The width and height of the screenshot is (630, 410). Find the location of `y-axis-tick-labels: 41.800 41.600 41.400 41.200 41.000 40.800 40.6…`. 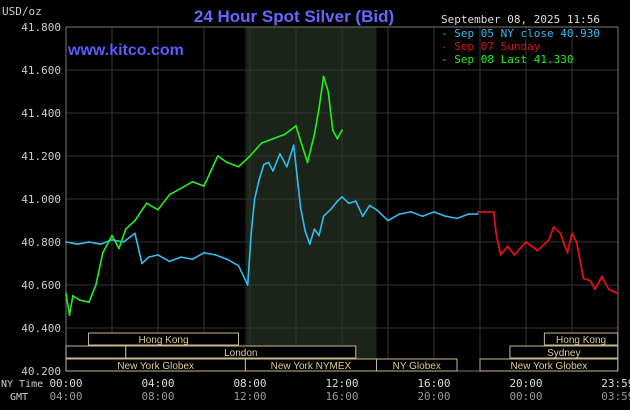

y-axis-tick-labels: 41.800 41.600 41.400 41.200 41.000 40.800 40.6… is located at coordinates (41, 199).